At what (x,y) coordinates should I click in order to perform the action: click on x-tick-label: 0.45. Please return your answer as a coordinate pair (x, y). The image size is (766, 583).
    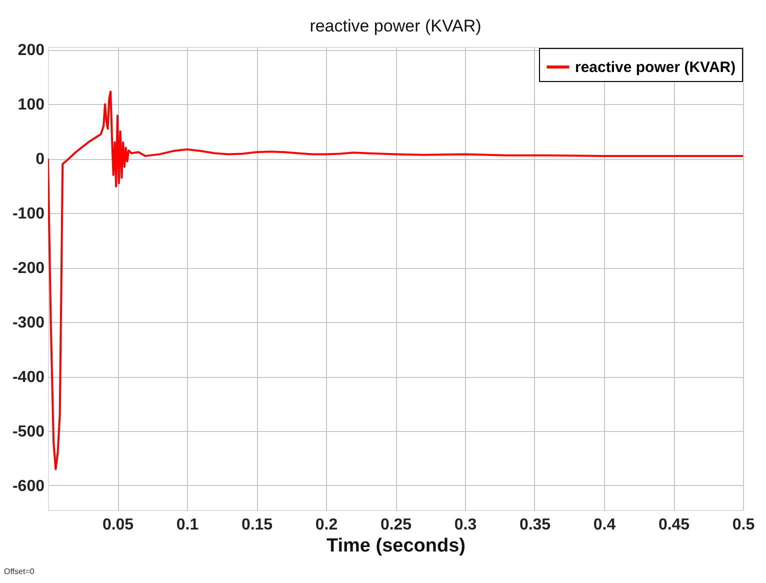
    Looking at the image, I should click on (674, 525).